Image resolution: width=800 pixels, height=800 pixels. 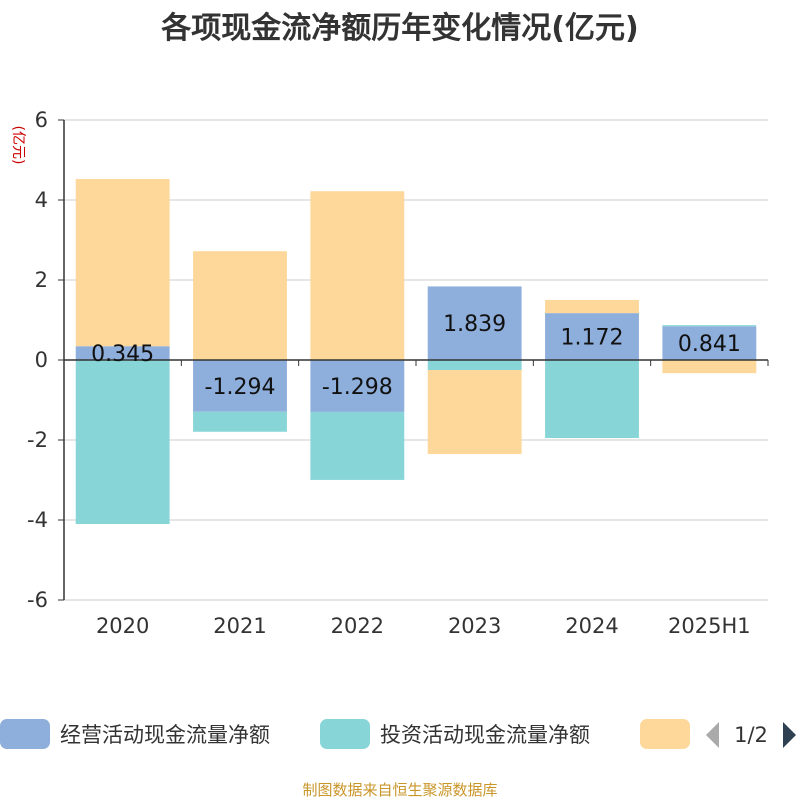 What do you see at coordinates (399, 790) in the screenshot?
I see `data-source: 制图数据来自恒生聚源数据库` at bounding box center [399, 790].